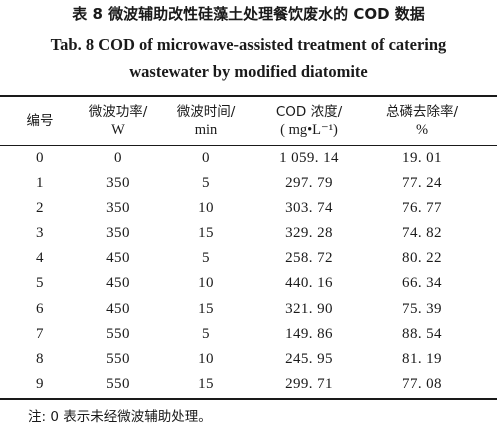 This screenshot has height=433, width=497. What do you see at coordinates (248, 359) in the screenshot?
I see `table-row: 8 550 10 245. 95 81. 19` at bounding box center [248, 359].